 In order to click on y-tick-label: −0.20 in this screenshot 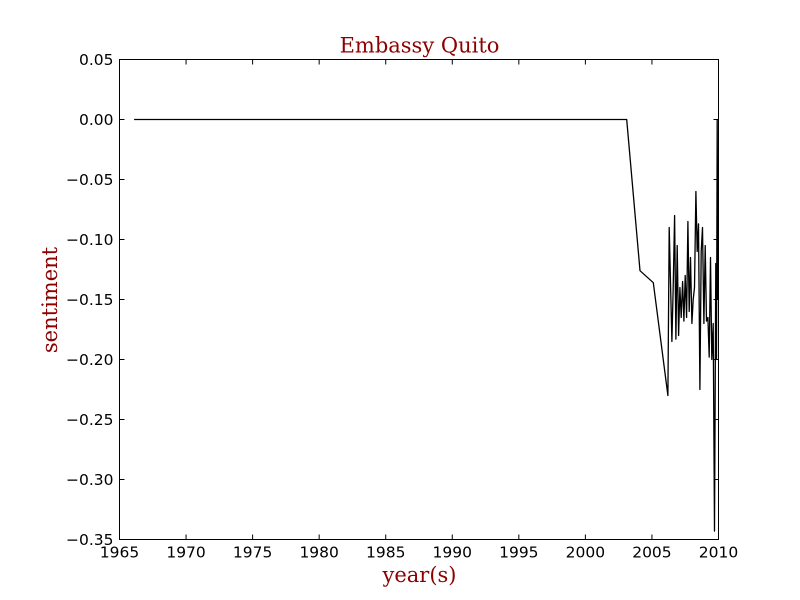, I will do `click(90, 360)`.